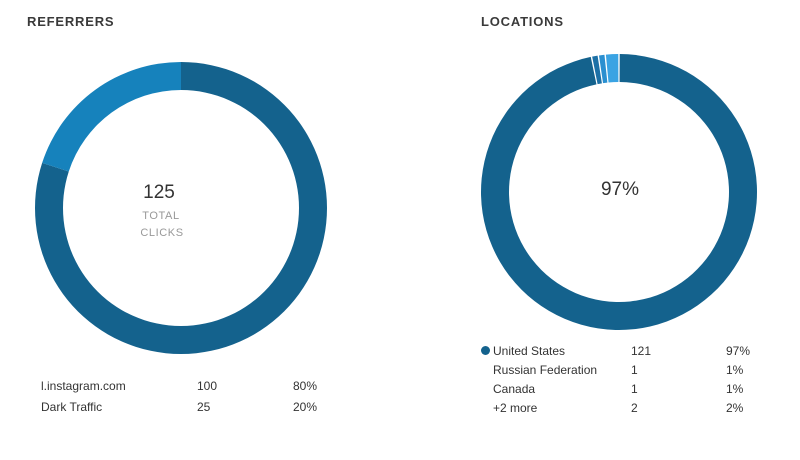 Image resolution: width=800 pixels, height=460 pixels. I want to click on legend-percent: 2%, so click(735, 408).